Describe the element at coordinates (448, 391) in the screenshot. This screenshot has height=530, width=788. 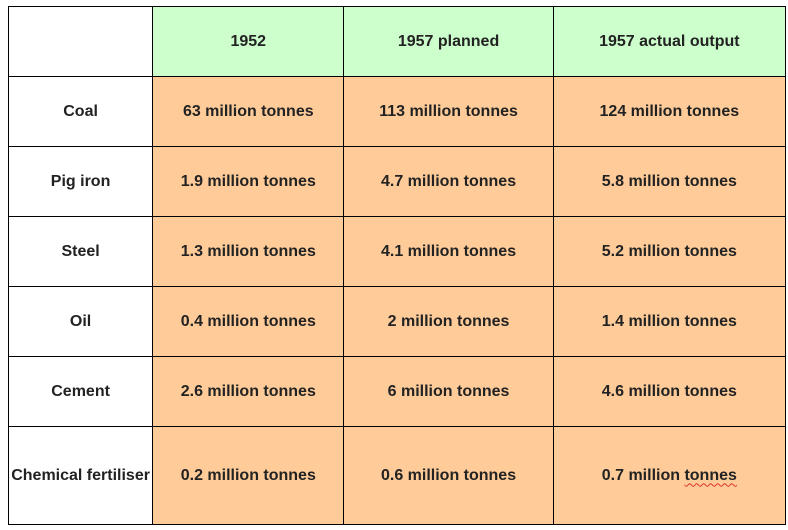
I see `cell-cement-1957-planned: 6 million tonnes` at that location.